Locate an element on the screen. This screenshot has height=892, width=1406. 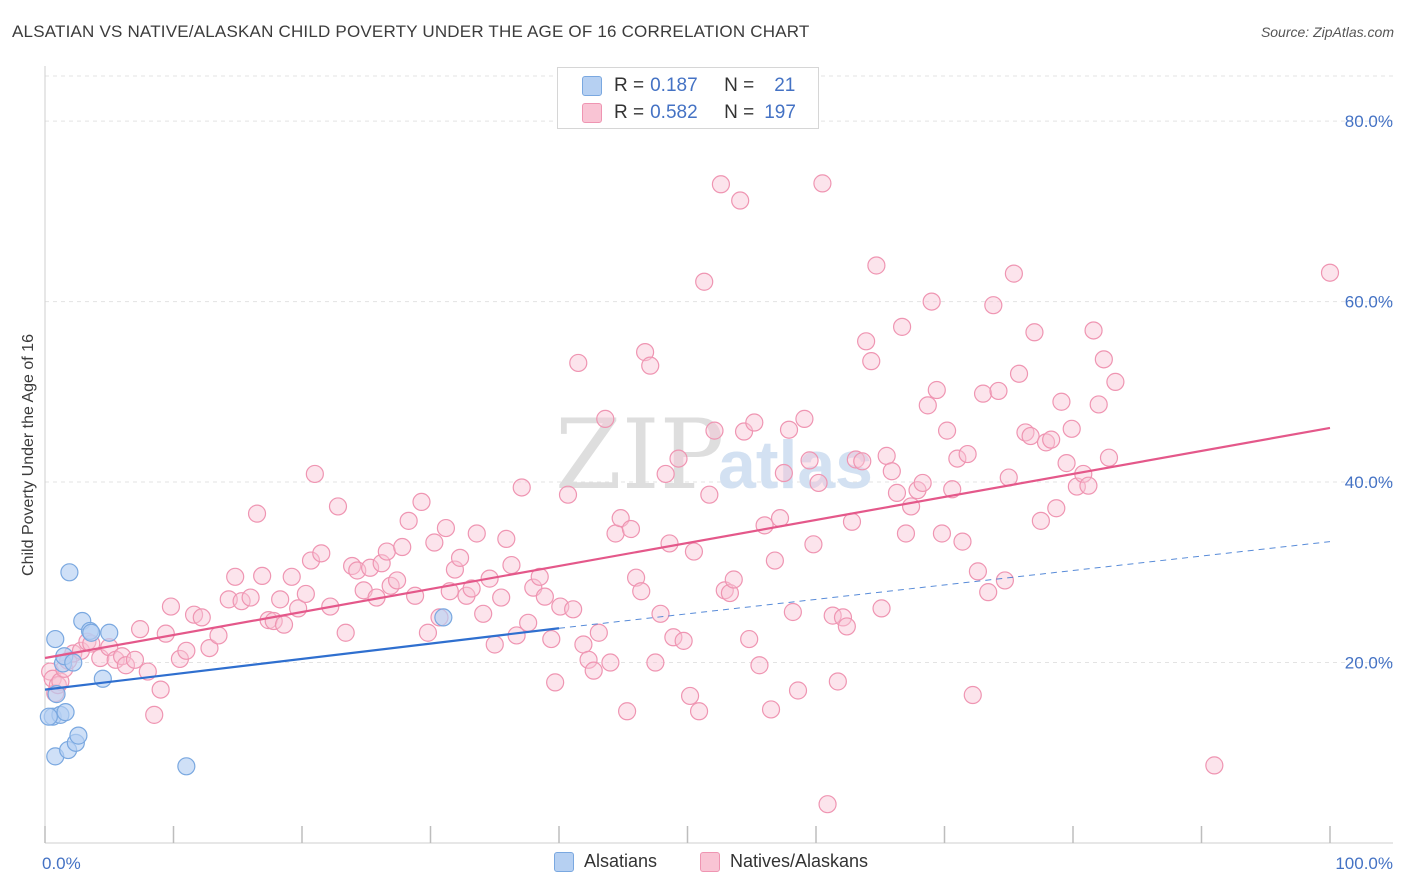
y-tick-label: 40.0% is located at coordinates (1369, 482).